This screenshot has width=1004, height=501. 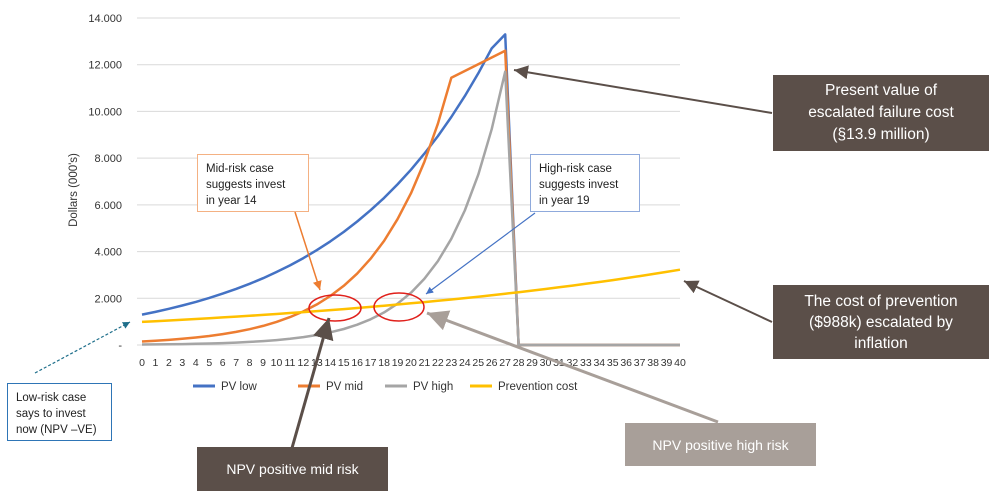 What do you see at coordinates (209, 363) in the screenshot?
I see `x-tick-label: 5` at bounding box center [209, 363].